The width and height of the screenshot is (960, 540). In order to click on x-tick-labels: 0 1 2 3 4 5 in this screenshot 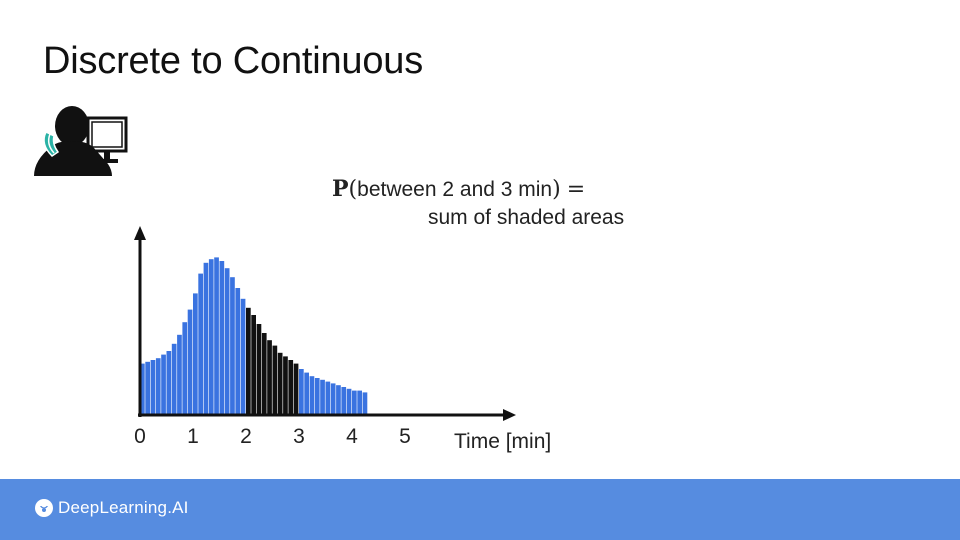, I will do `click(272, 436)`.